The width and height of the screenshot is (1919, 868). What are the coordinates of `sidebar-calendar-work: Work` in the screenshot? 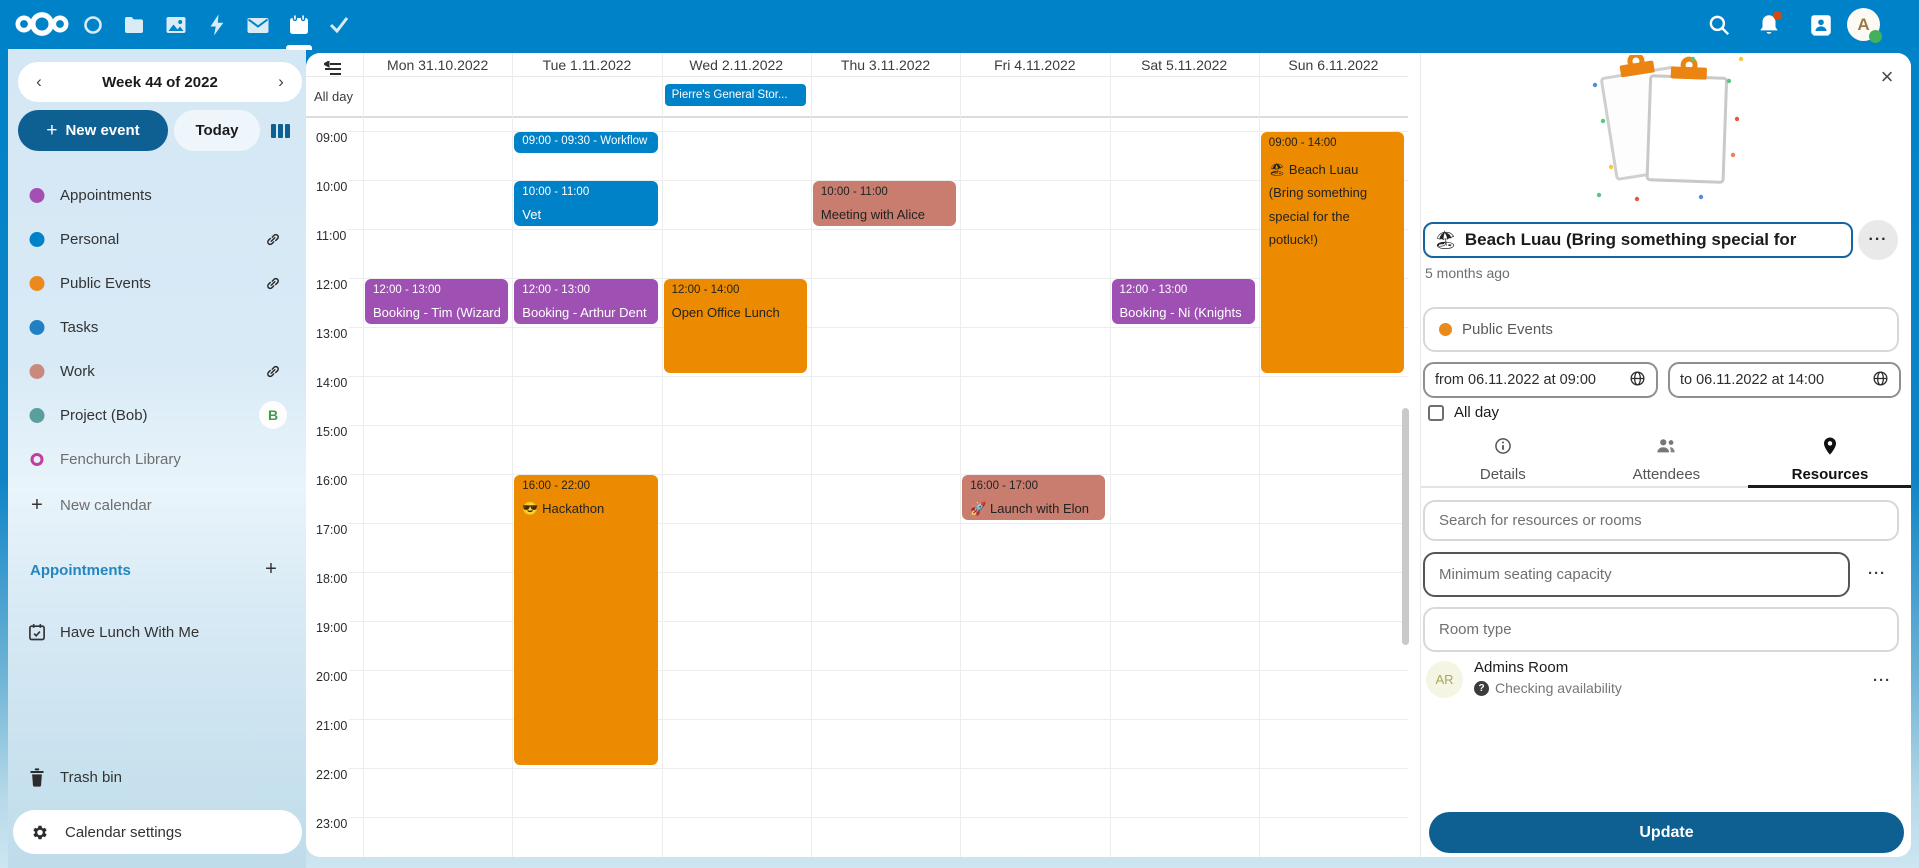 It's located at (157, 371).